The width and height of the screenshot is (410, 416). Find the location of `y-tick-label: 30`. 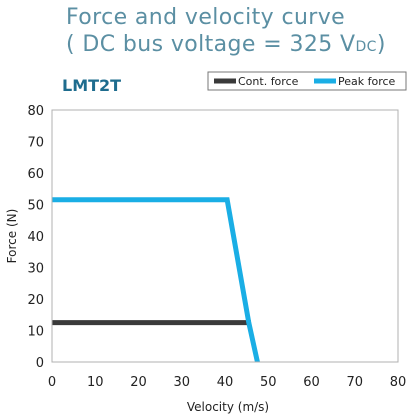

y-tick-label: 30 is located at coordinates (35, 269).